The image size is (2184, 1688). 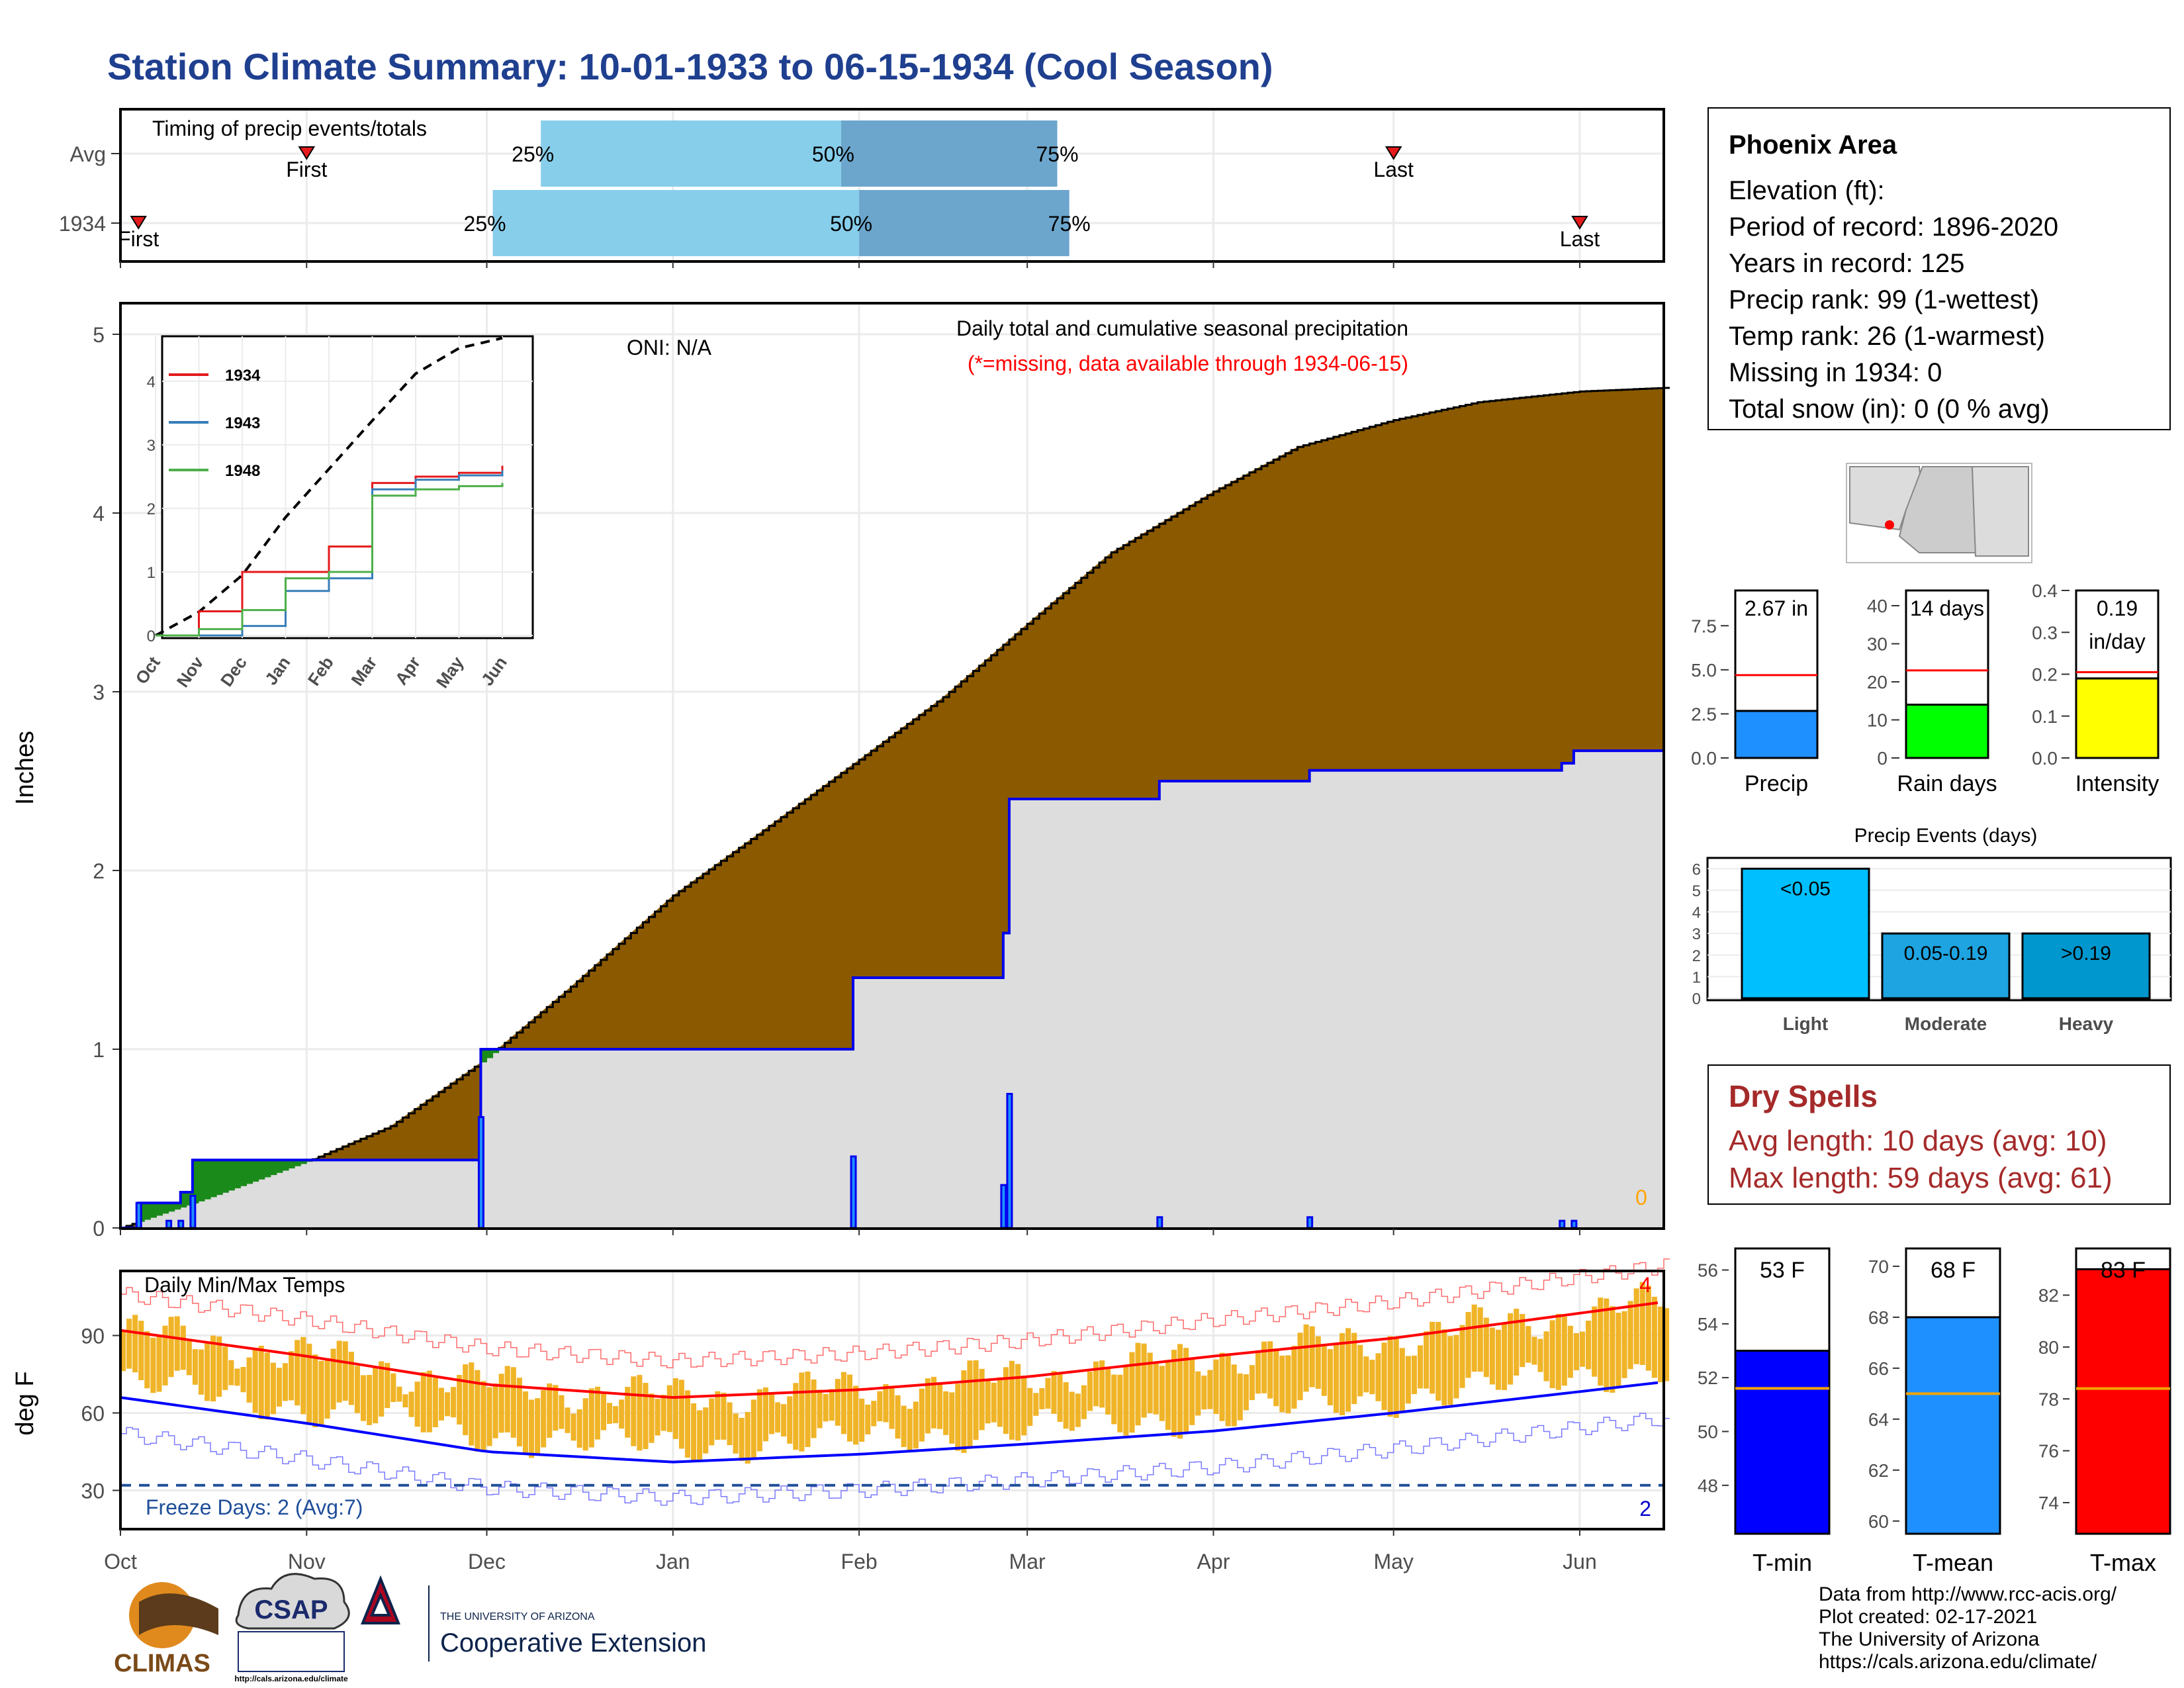 I want to click on timing-bar-q1-Avg, so click(x=691, y=153).